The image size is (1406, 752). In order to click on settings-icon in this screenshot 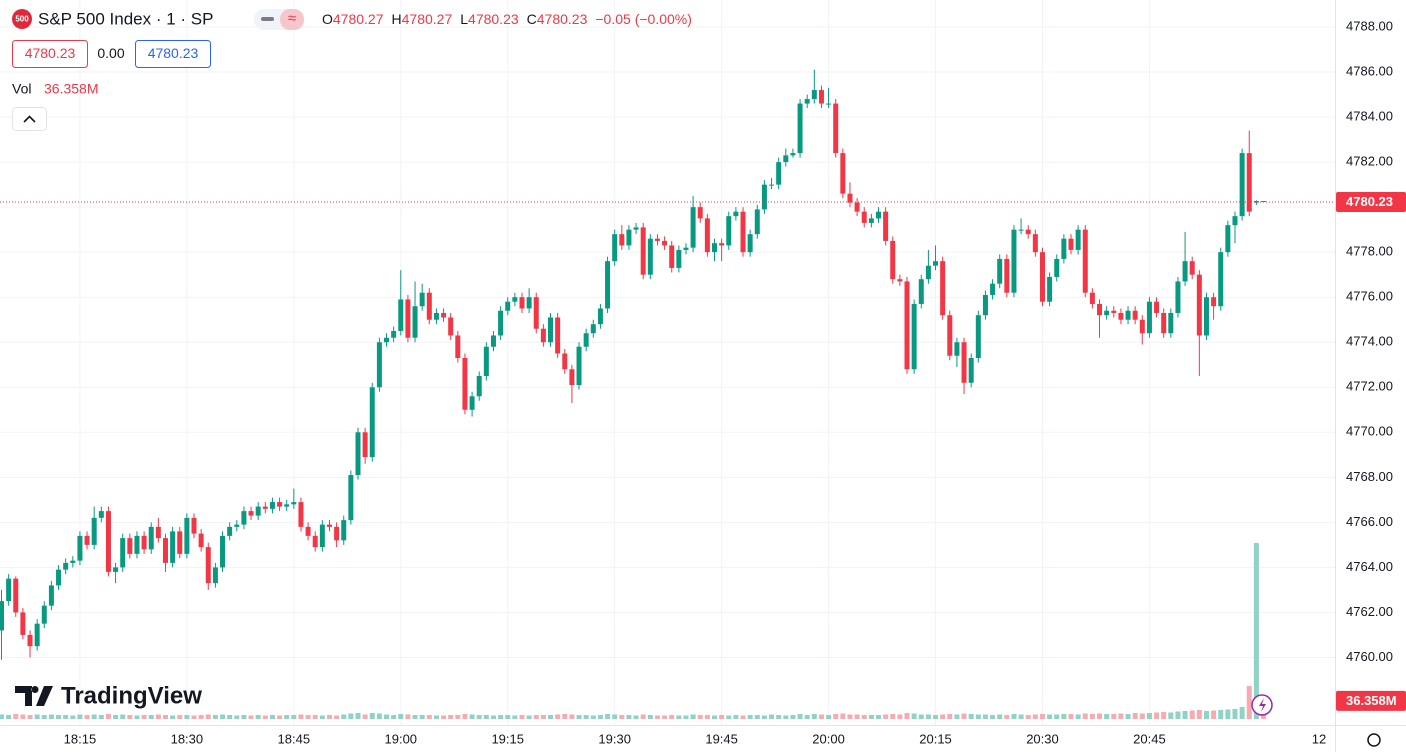, I will do `click(1374, 740)`.